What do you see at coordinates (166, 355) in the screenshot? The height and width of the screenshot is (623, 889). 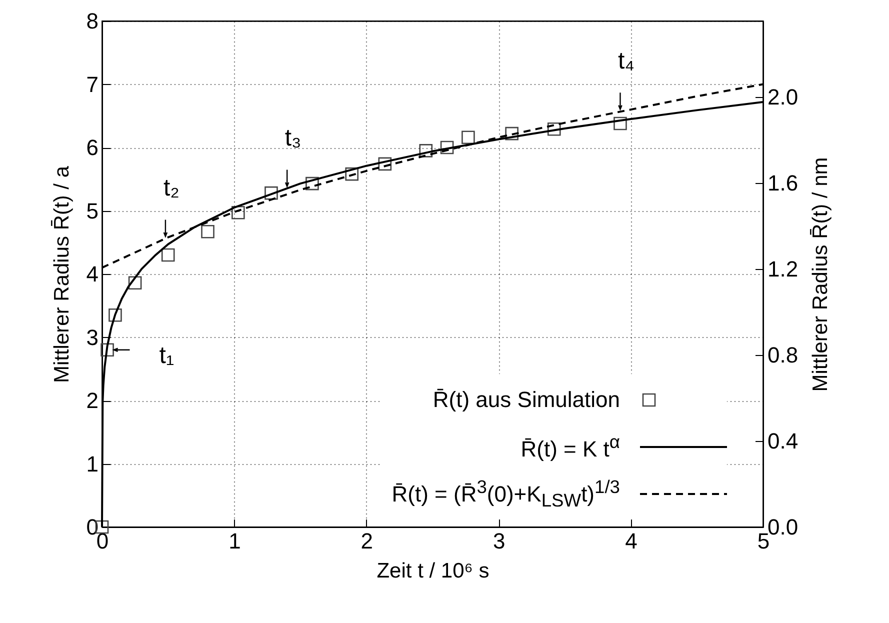 I see `annotation: t₁` at bounding box center [166, 355].